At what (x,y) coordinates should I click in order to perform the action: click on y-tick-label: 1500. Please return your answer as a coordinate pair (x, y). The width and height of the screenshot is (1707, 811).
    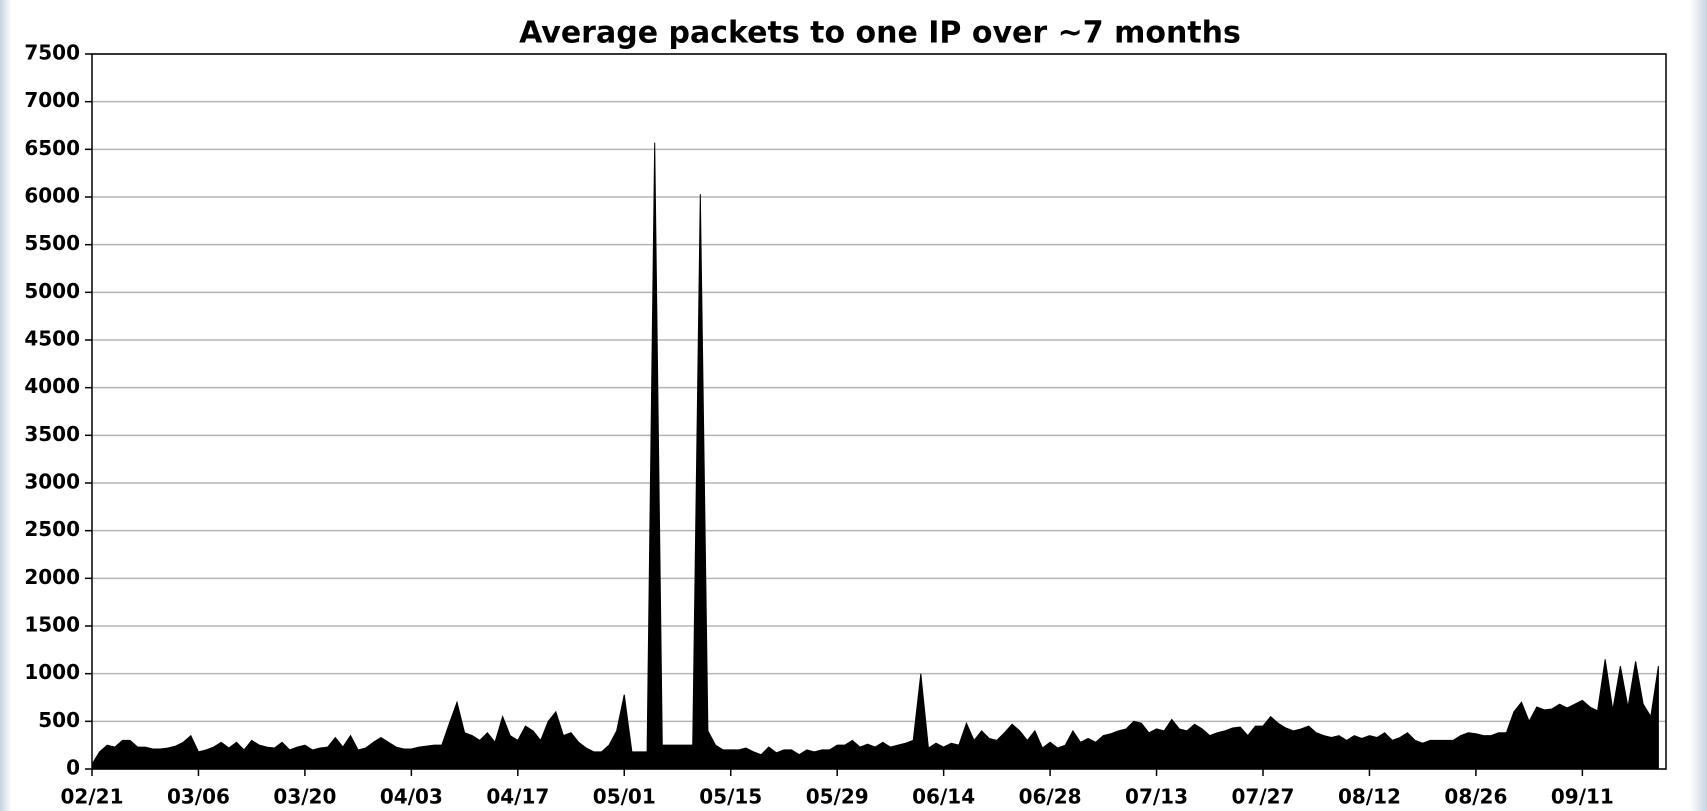
    Looking at the image, I should click on (52, 625).